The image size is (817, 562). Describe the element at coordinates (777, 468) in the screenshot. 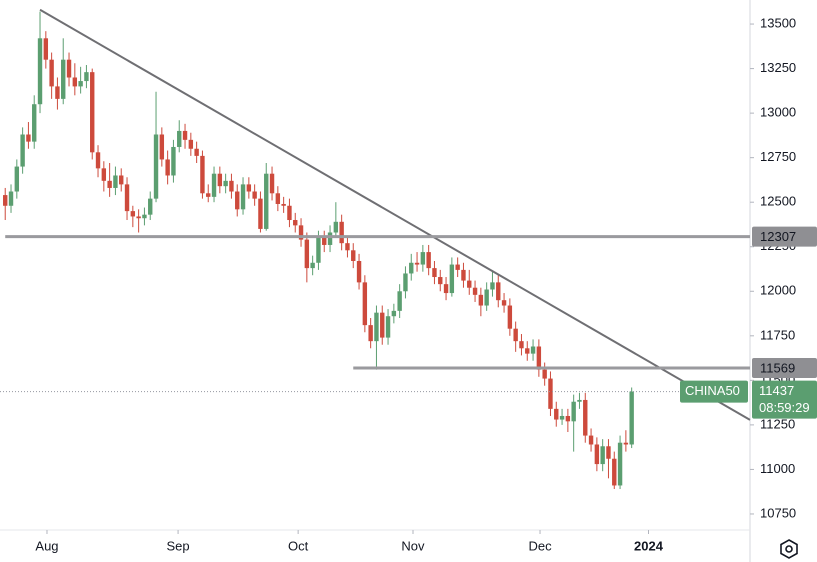

I see `y-tick-label: 11000` at that location.